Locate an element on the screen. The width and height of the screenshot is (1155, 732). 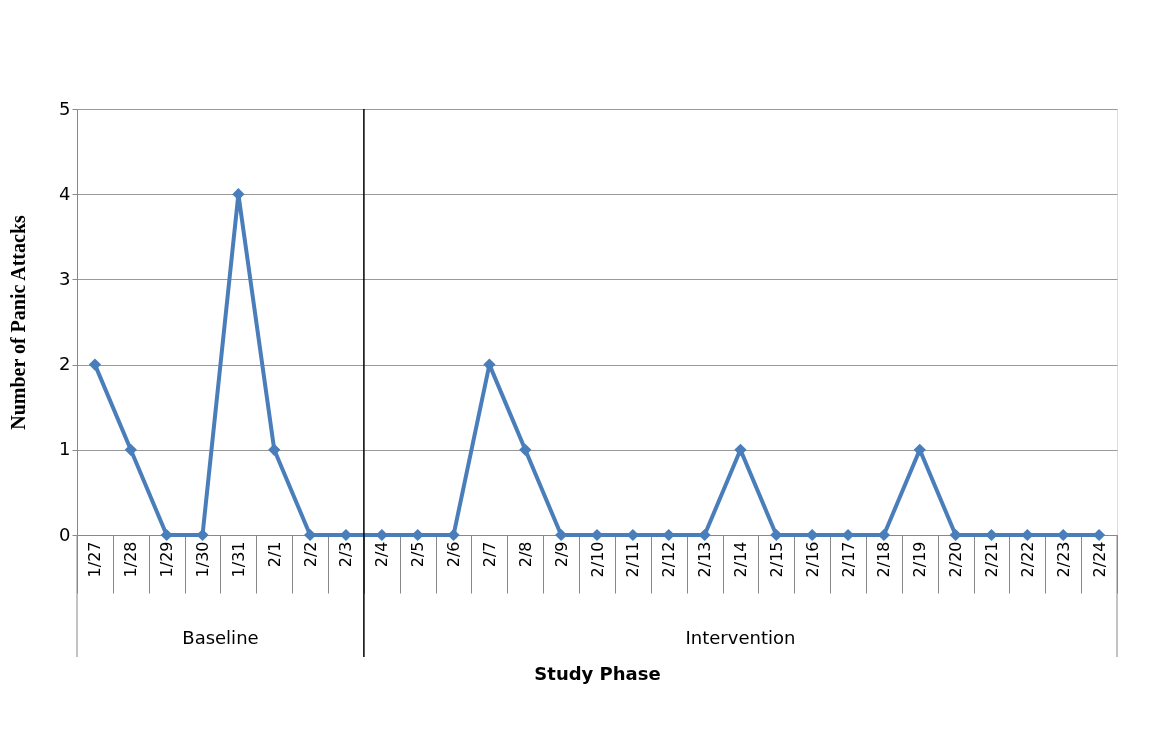
x-tick-label: 2/9 is located at coordinates (561, 554).